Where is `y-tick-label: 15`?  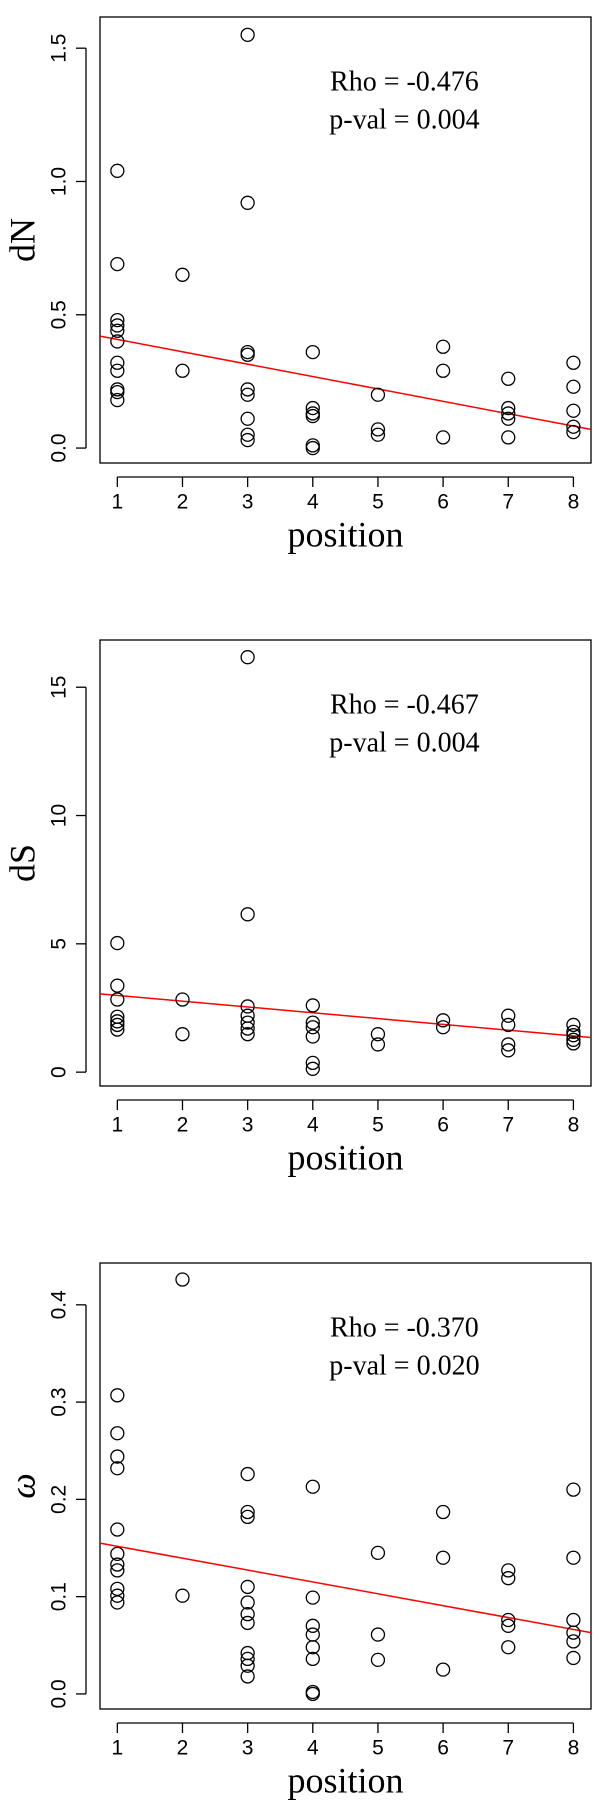
y-tick-label: 15 is located at coordinates (59, 687).